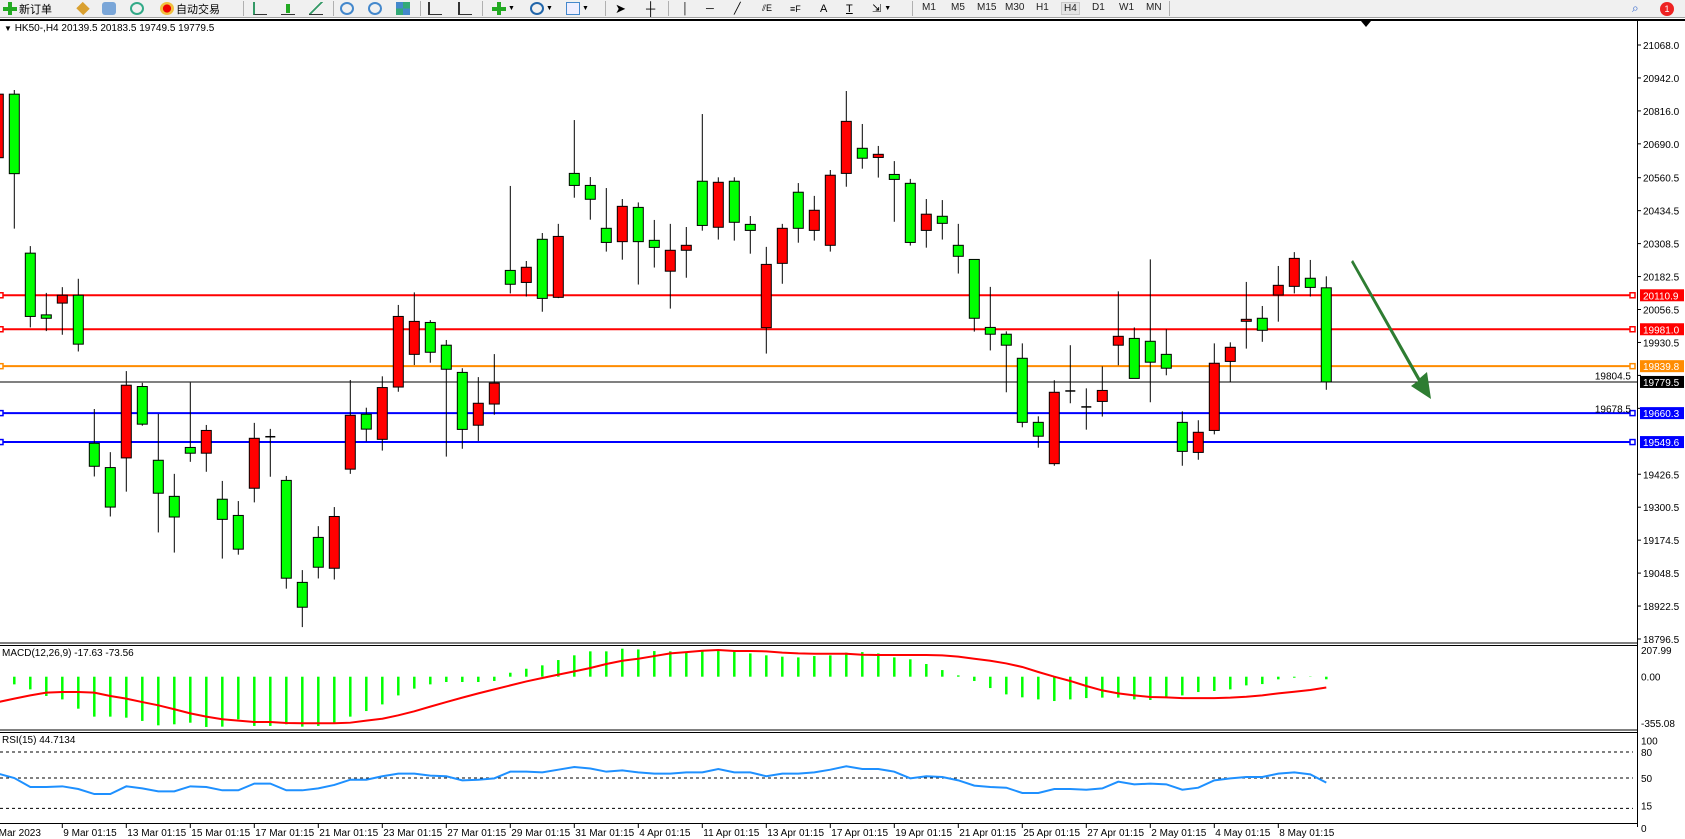 The image size is (1685, 839). I want to click on text-label-icon: T, so click(849, 8).